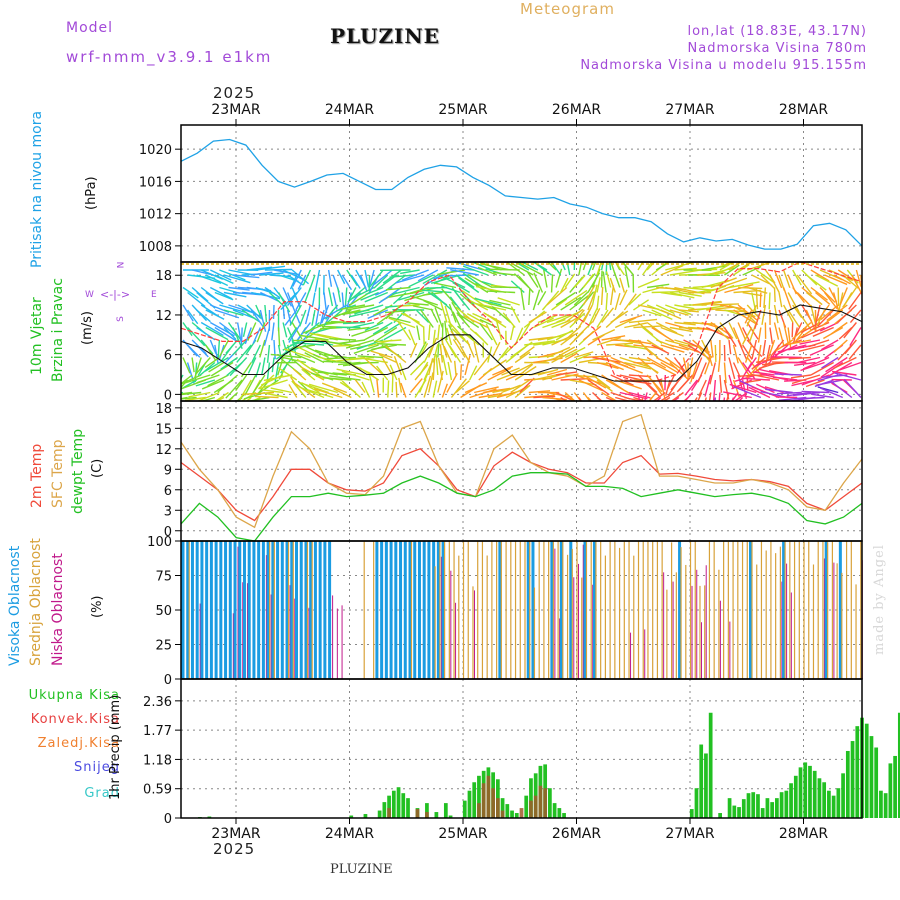  I want to click on panel-frame, so click(521, 471).